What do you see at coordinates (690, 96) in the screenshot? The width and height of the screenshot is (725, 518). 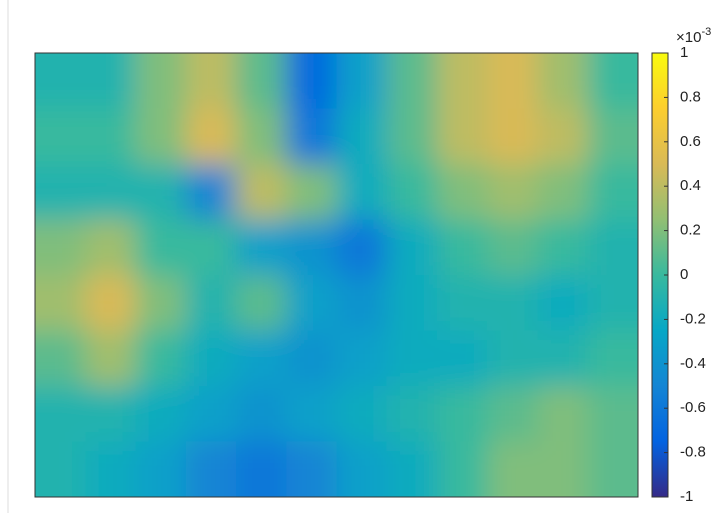 I see `colorbar-tick-label: 0.8` at bounding box center [690, 96].